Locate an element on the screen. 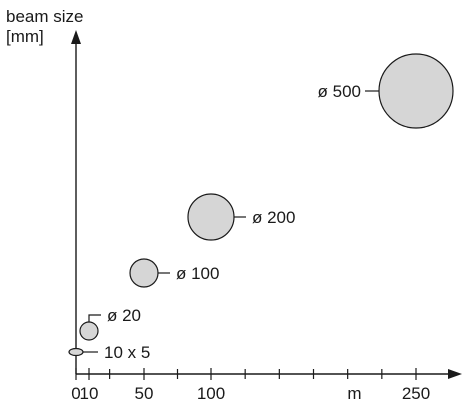 This screenshot has width=465, height=404. x-tick-label: 250 is located at coordinates (416, 393).